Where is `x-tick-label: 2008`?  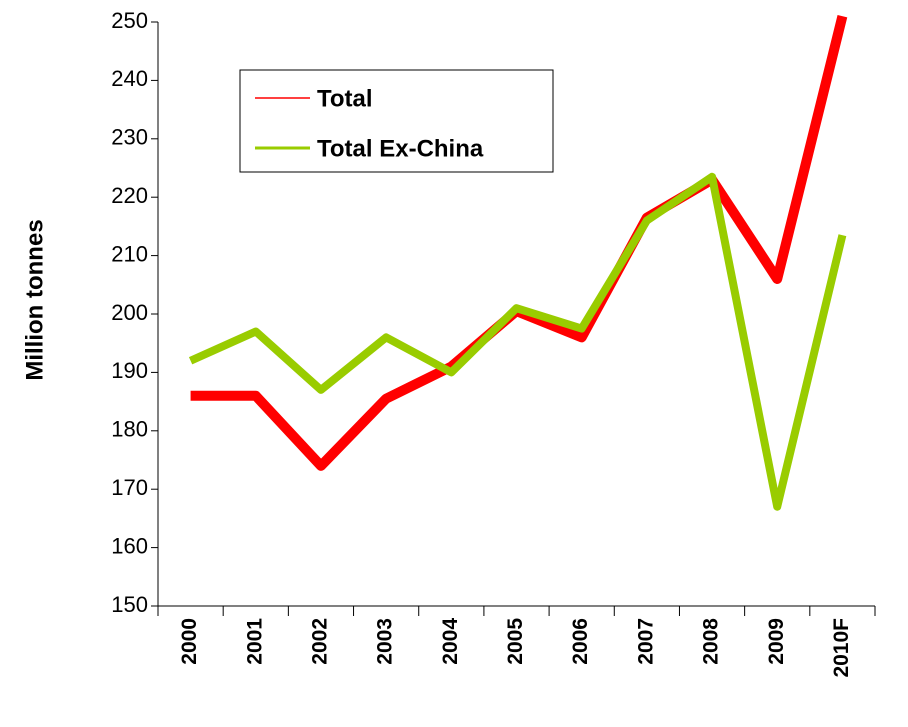 x-tick-label: 2008 is located at coordinates (711, 641).